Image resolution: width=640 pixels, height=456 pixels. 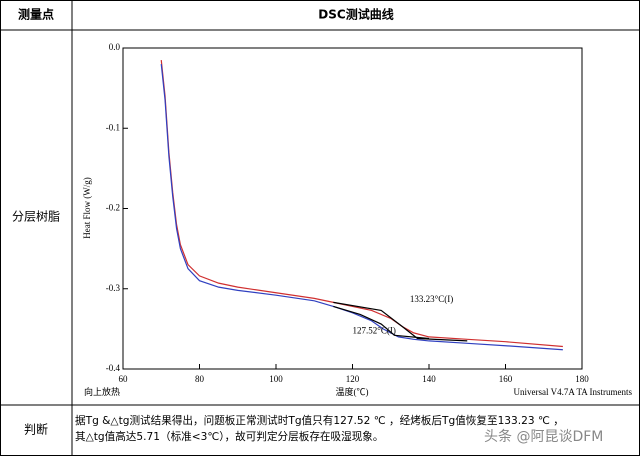 I want to click on x-tick-label: 180, so click(x=582, y=379).